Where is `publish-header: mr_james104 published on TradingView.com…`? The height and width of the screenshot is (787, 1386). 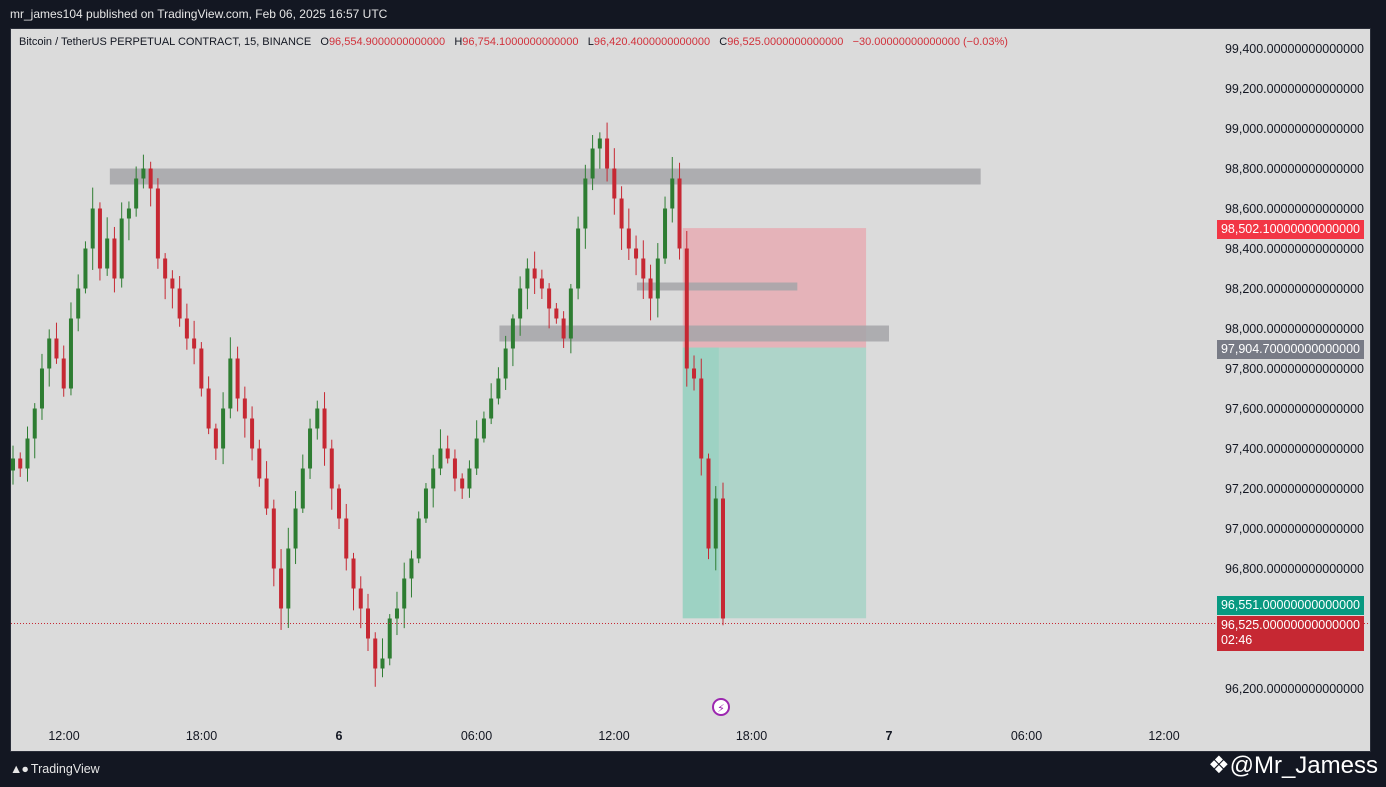 publish-header: mr_james104 published on TradingView.com… is located at coordinates (693, 14).